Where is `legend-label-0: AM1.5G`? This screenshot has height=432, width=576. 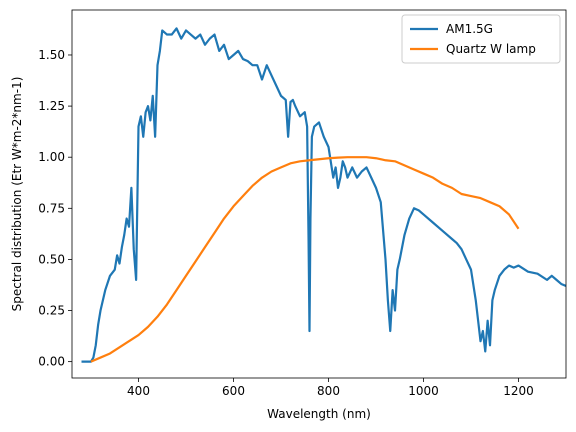 legend-label-0: AM1.5G is located at coordinates (469, 29).